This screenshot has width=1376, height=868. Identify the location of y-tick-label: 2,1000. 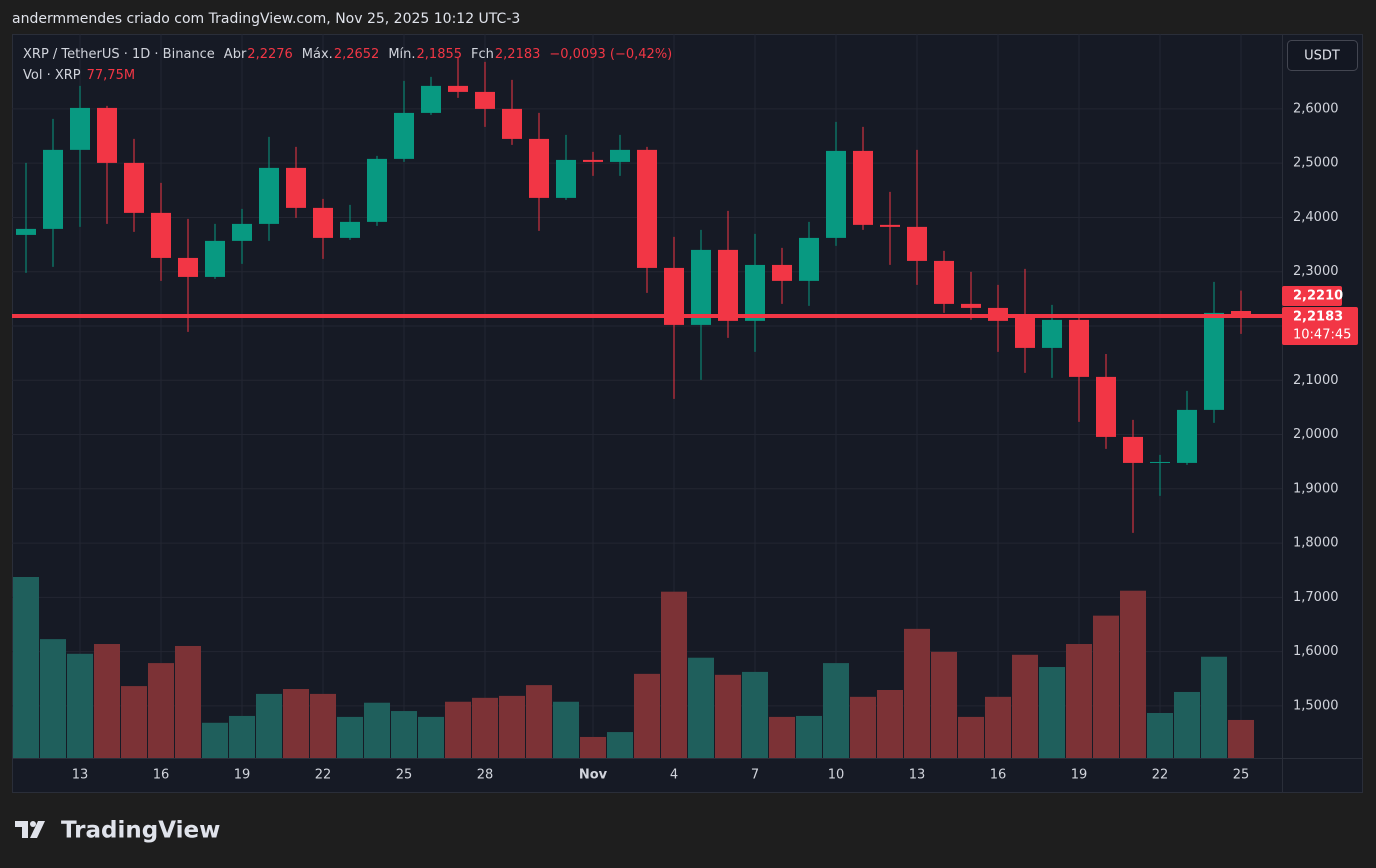
(1316, 380).